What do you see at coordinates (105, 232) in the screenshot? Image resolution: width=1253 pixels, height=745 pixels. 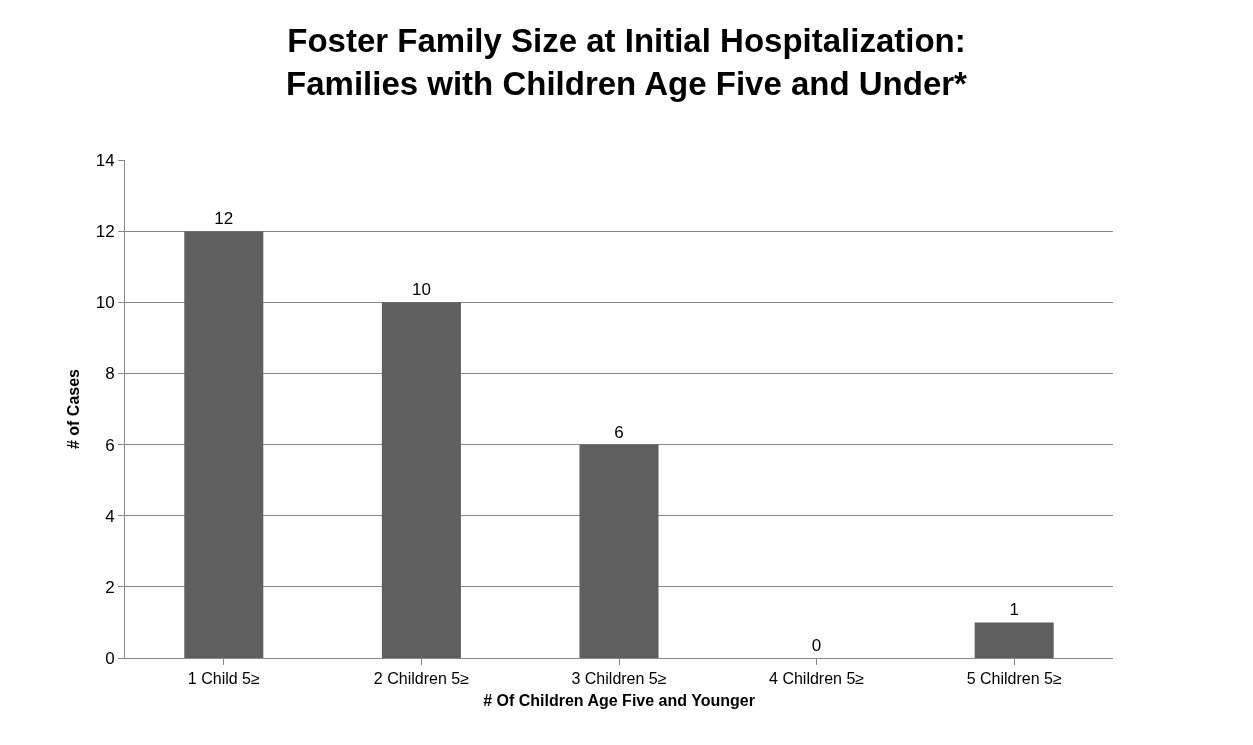 I see `y-tick-label: 12` at bounding box center [105, 232].